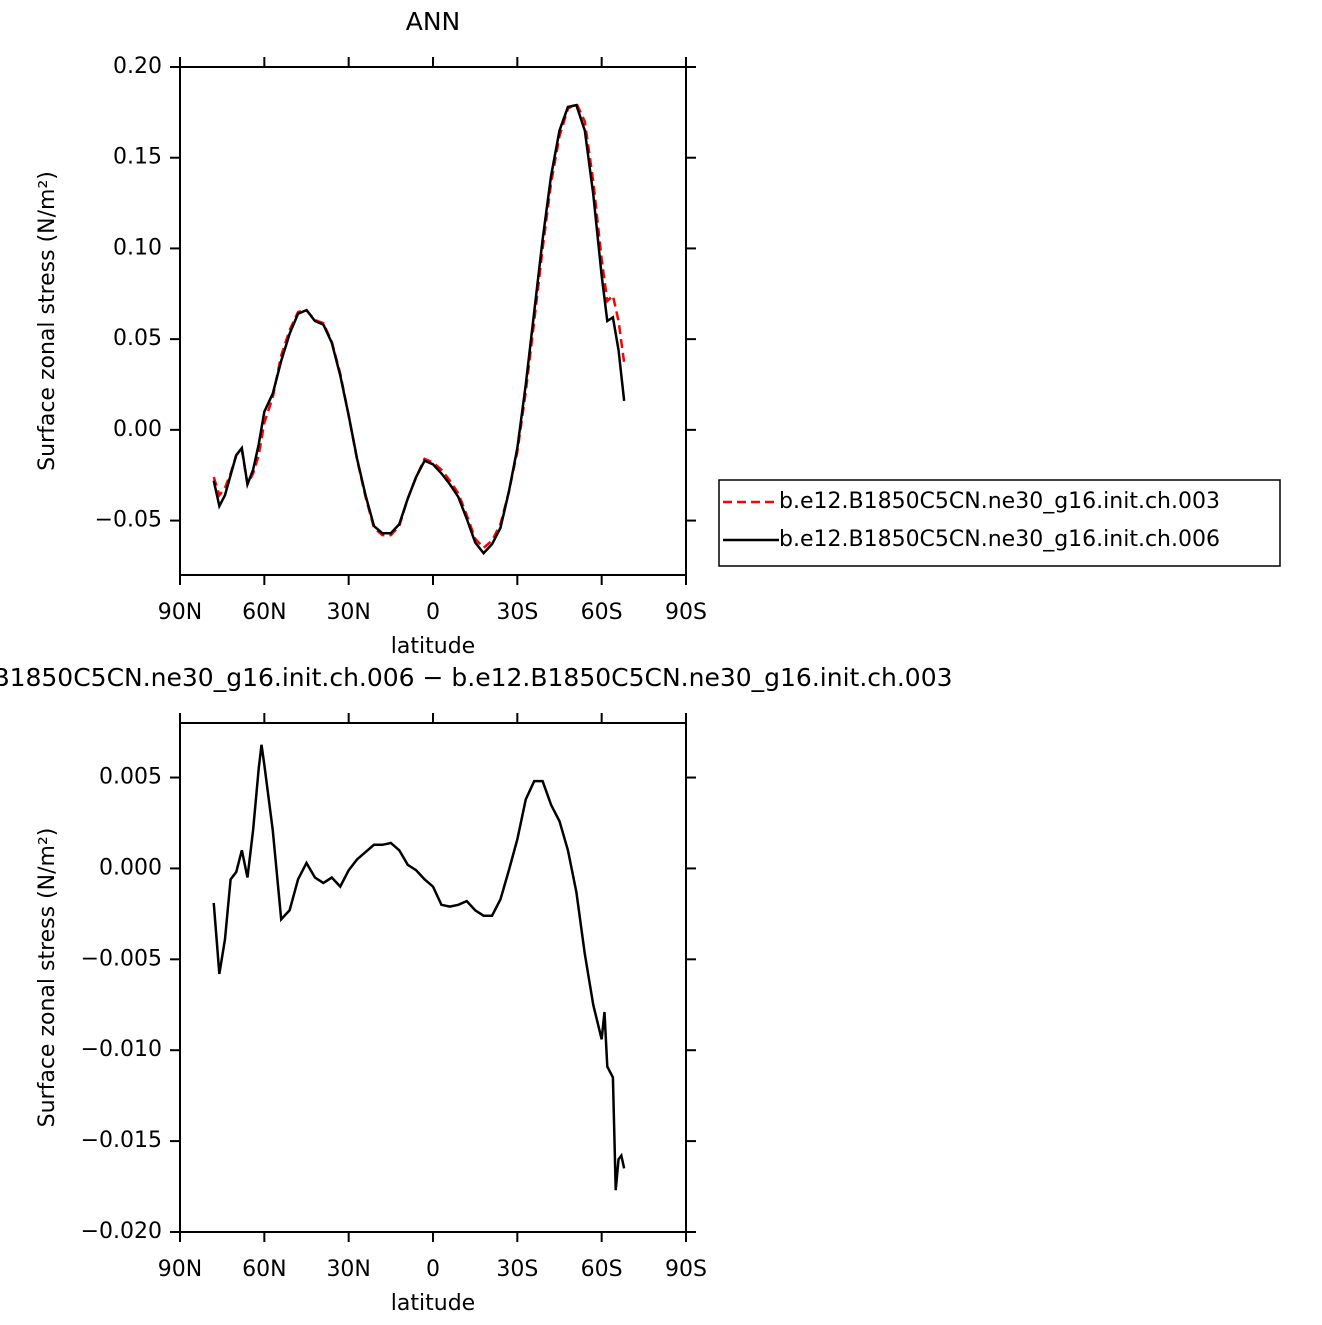 This screenshot has width=1322, height=1325. Describe the element at coordinates (128, 520) in the screenshot. I see `y-tick-label: −0.05` at that location.